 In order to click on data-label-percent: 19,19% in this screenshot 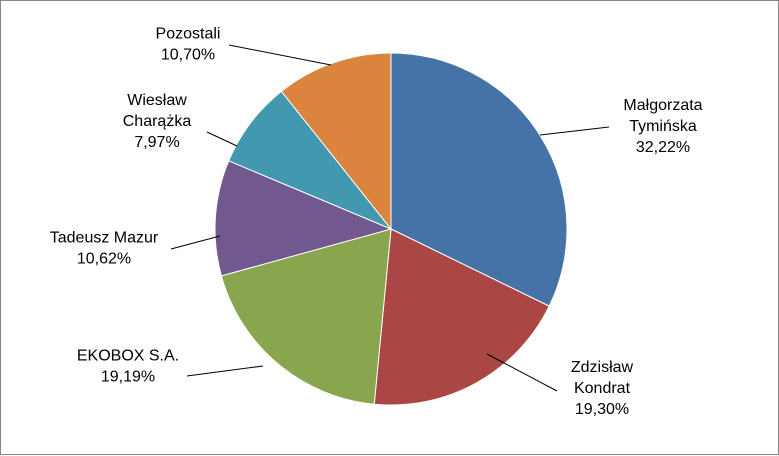, I will do `click(128, 377)`.